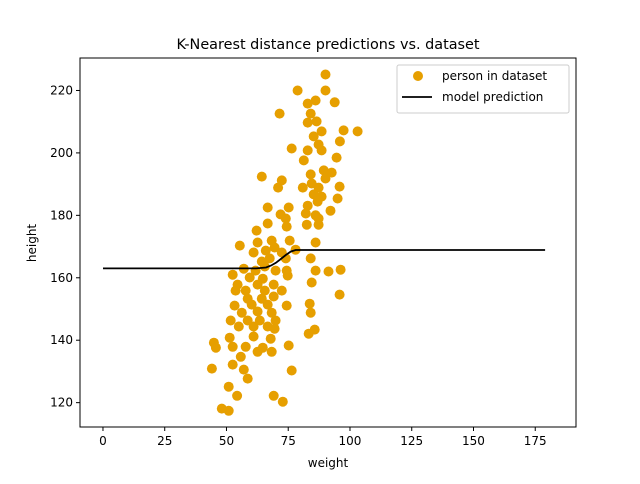  I want to click on y-axis: 120 140 160 180 200 220, so click(65, 246).